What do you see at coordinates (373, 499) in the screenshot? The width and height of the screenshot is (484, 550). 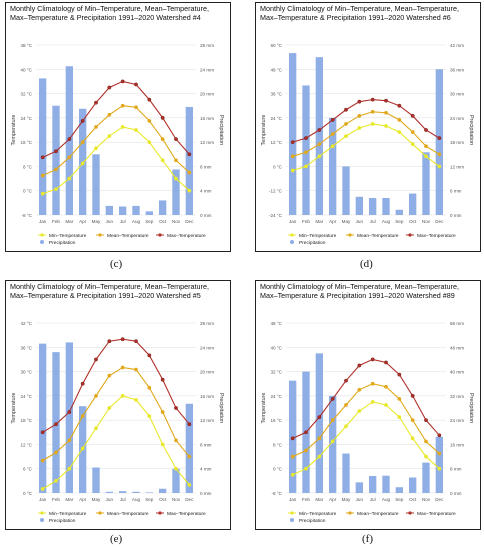 I see `x-tick-label: Jul` at bounding box center [373, 499].